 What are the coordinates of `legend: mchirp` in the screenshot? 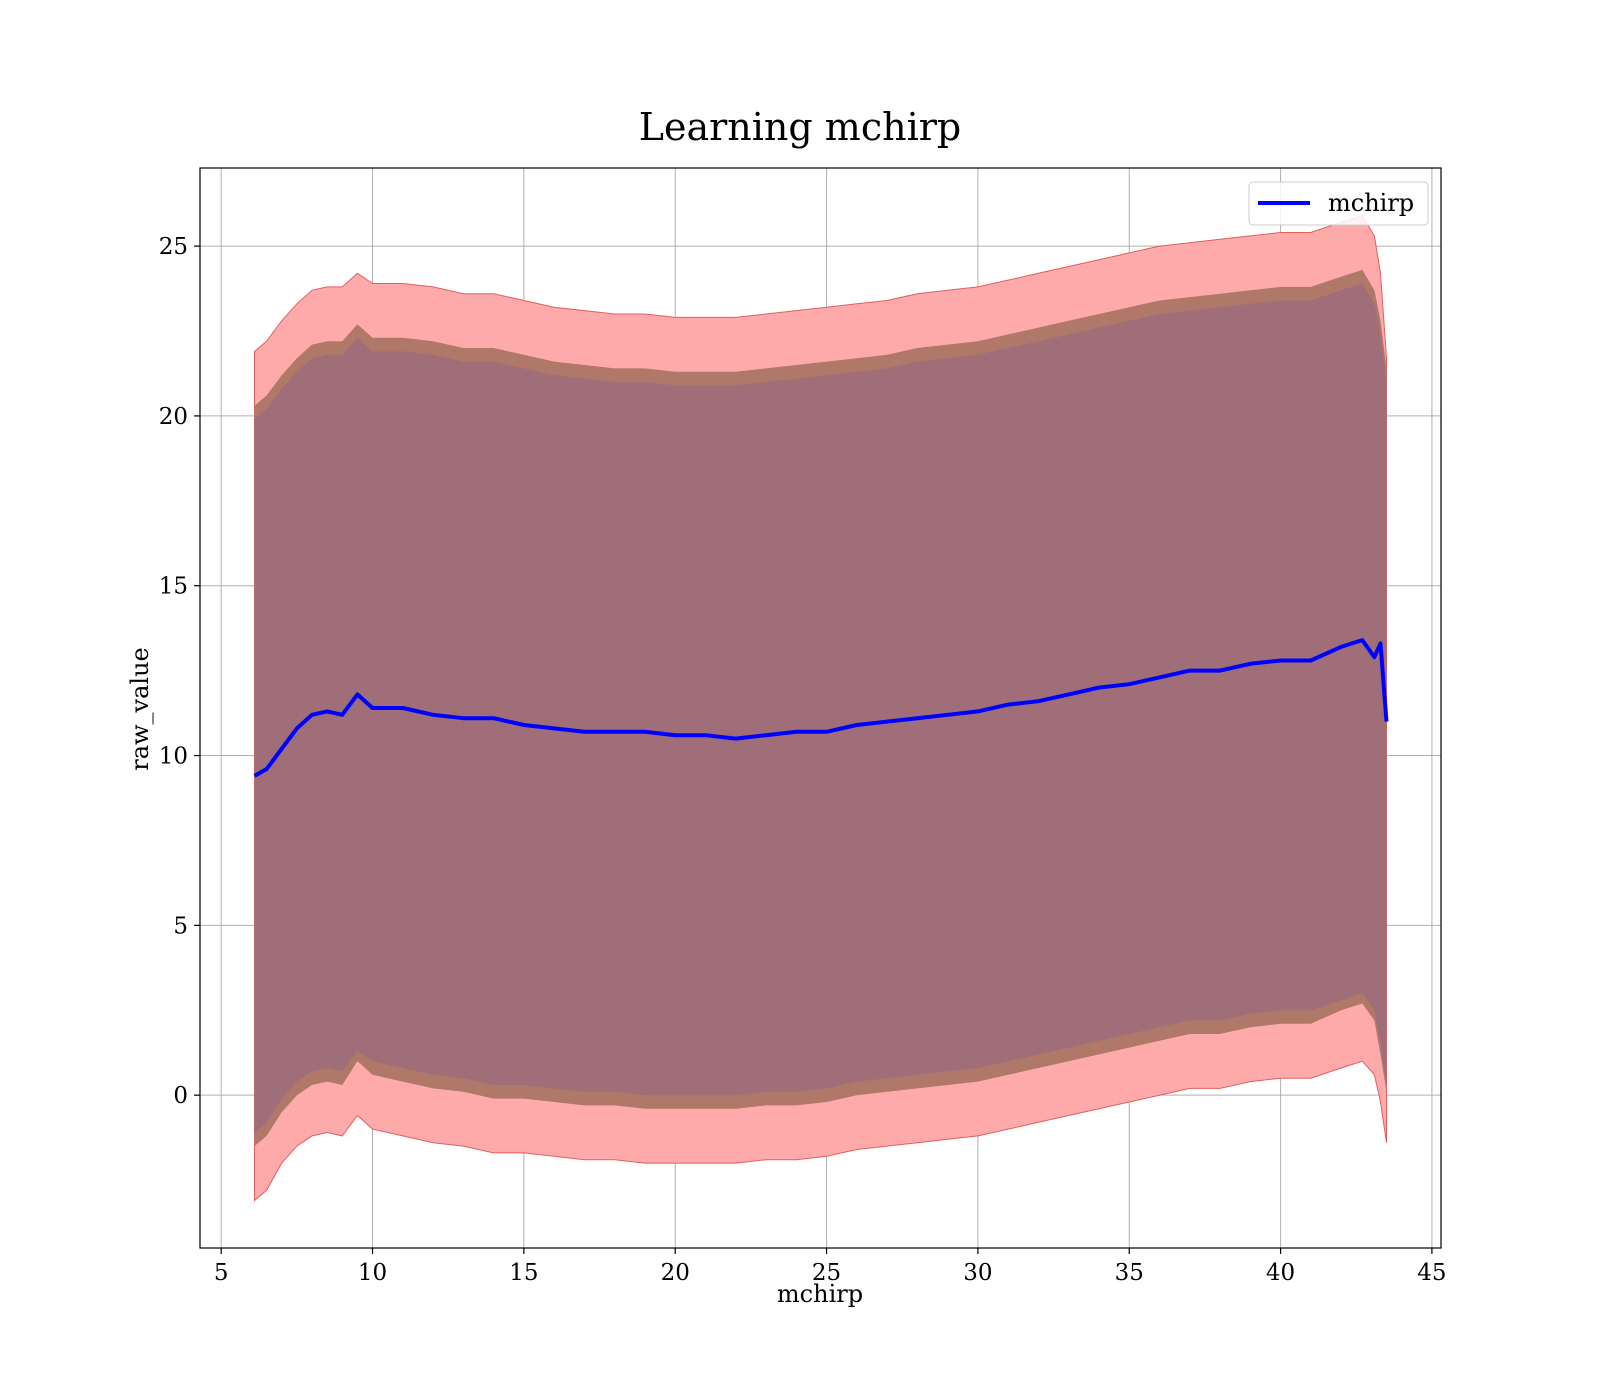 It's located at (1338, 203).